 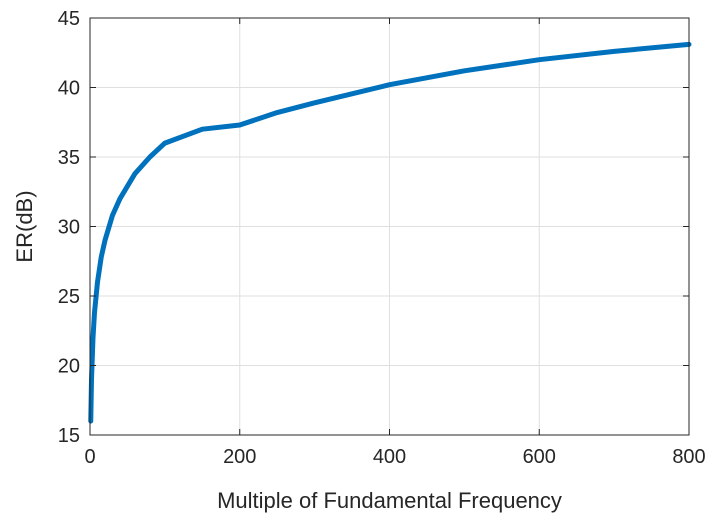 I want to click on x-tick-labels: 0 200 400 600 800, so click(x=394, y=457).